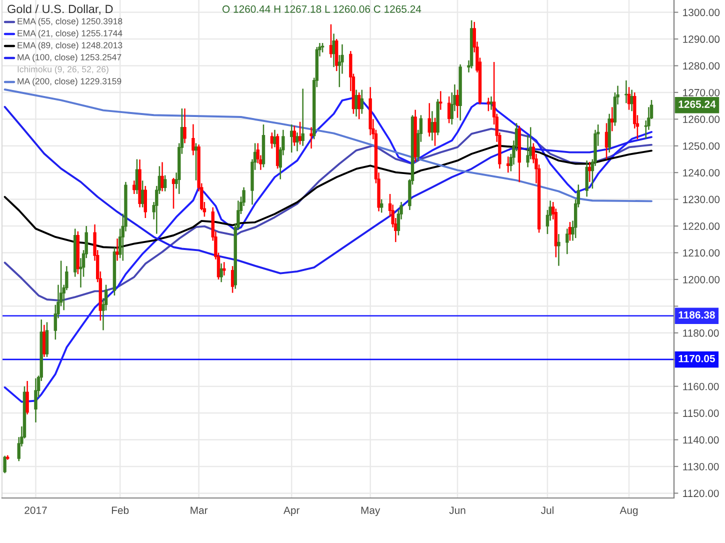 The width and height of the screenshot is (725, 543). I want to click on y-tick-label: 1180.00, so click(701, 333).